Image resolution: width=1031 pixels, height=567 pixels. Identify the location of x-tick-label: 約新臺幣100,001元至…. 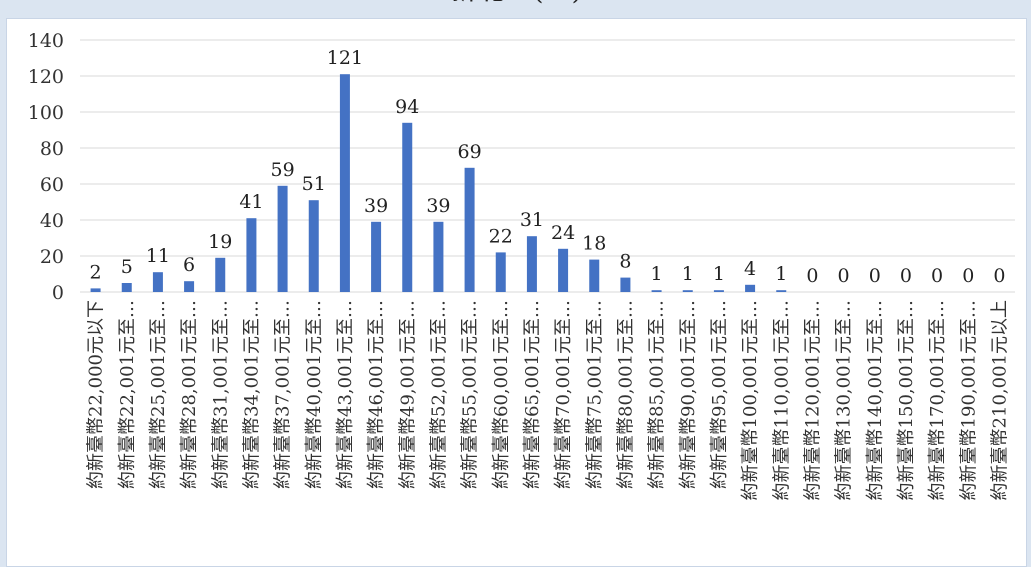
(750, 400).